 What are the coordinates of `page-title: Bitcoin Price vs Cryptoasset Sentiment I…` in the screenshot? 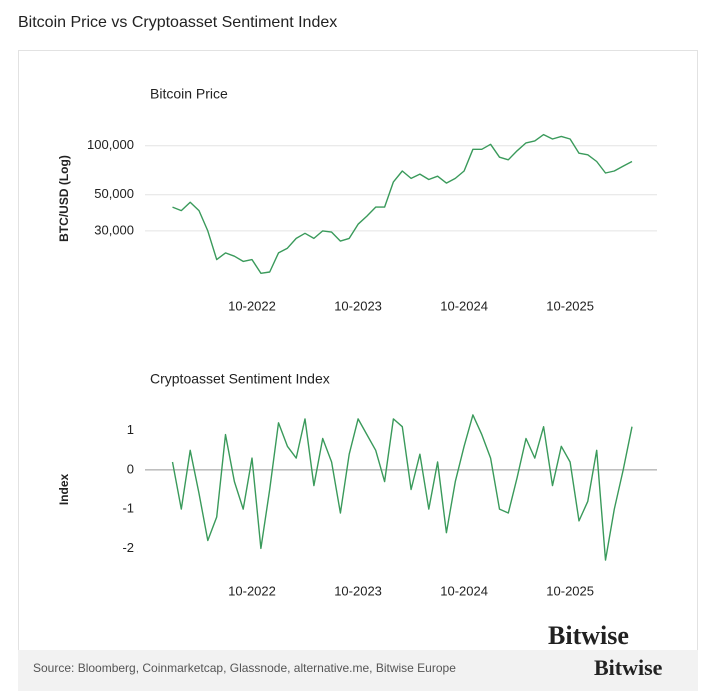 It's located at (177, 22).